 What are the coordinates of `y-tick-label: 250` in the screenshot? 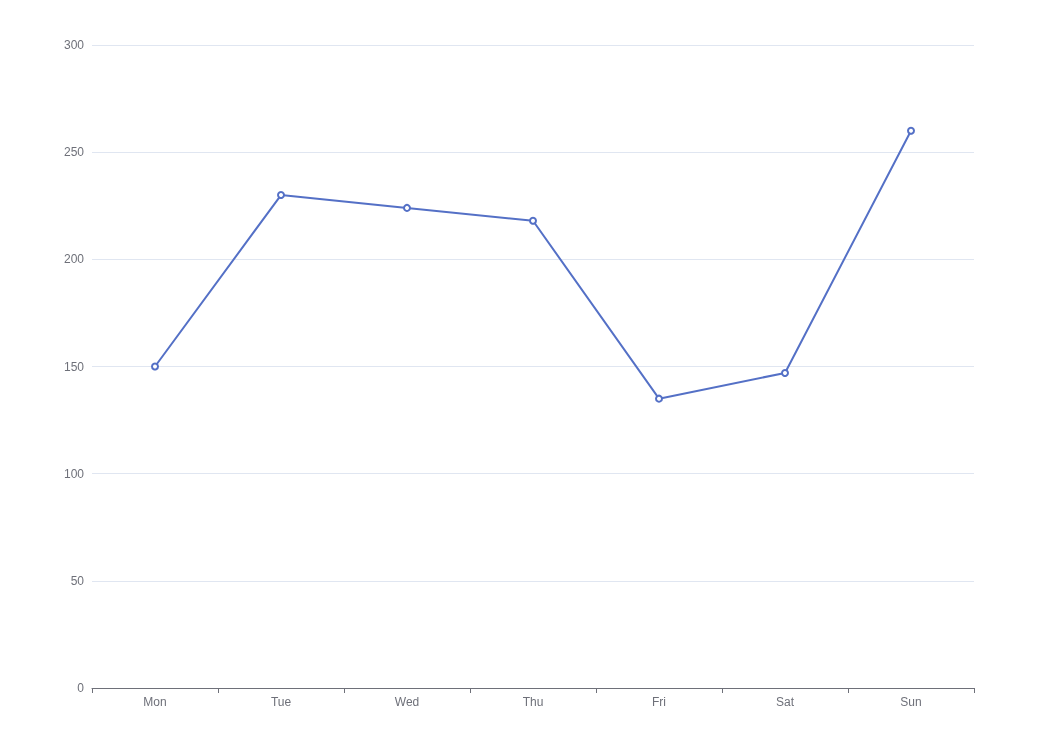 It's located at (74, 152).